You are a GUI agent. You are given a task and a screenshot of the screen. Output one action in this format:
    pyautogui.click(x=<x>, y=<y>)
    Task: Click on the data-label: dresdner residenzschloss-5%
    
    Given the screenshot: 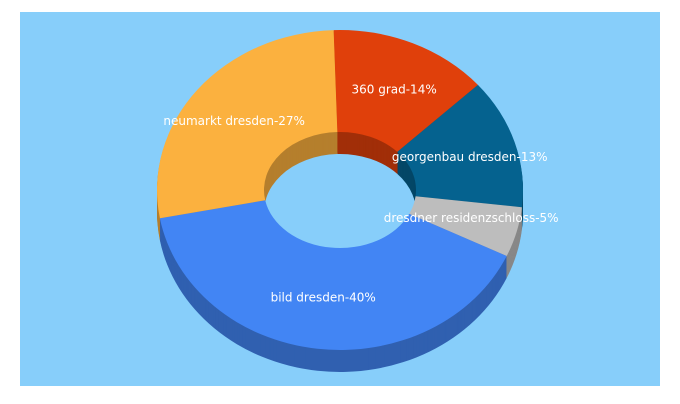 What is the action you would take?
    pyautogui.click(x=471, y=218)
    